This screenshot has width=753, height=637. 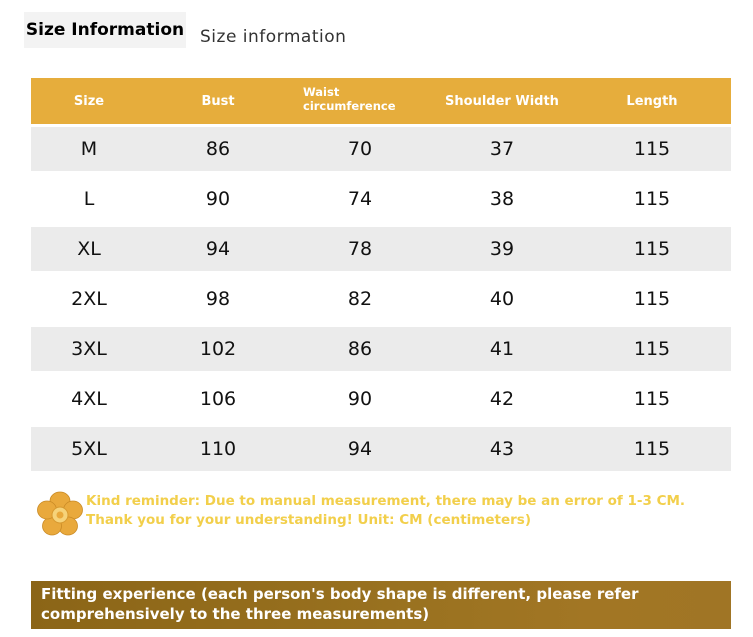 I want to click on cell-size: XL, so click(x=89, y=249).